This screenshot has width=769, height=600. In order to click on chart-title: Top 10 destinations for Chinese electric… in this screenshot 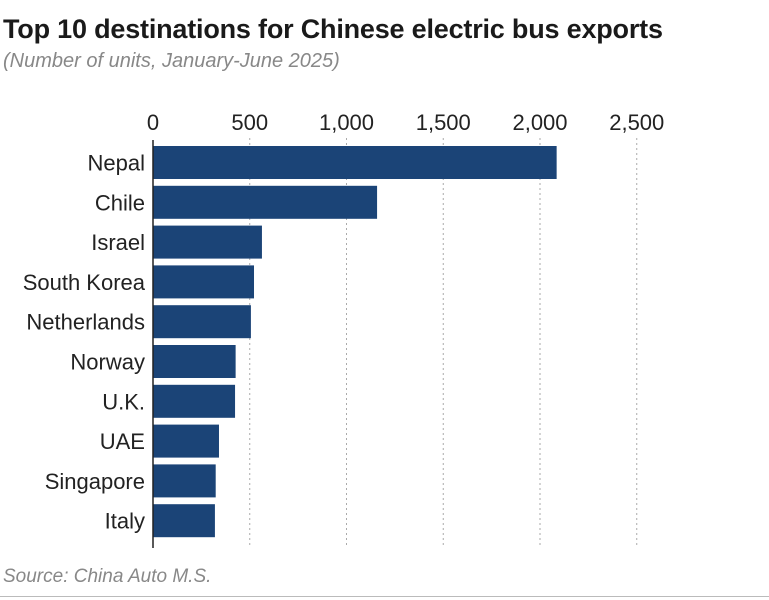, I will do `click(333, 29)`.